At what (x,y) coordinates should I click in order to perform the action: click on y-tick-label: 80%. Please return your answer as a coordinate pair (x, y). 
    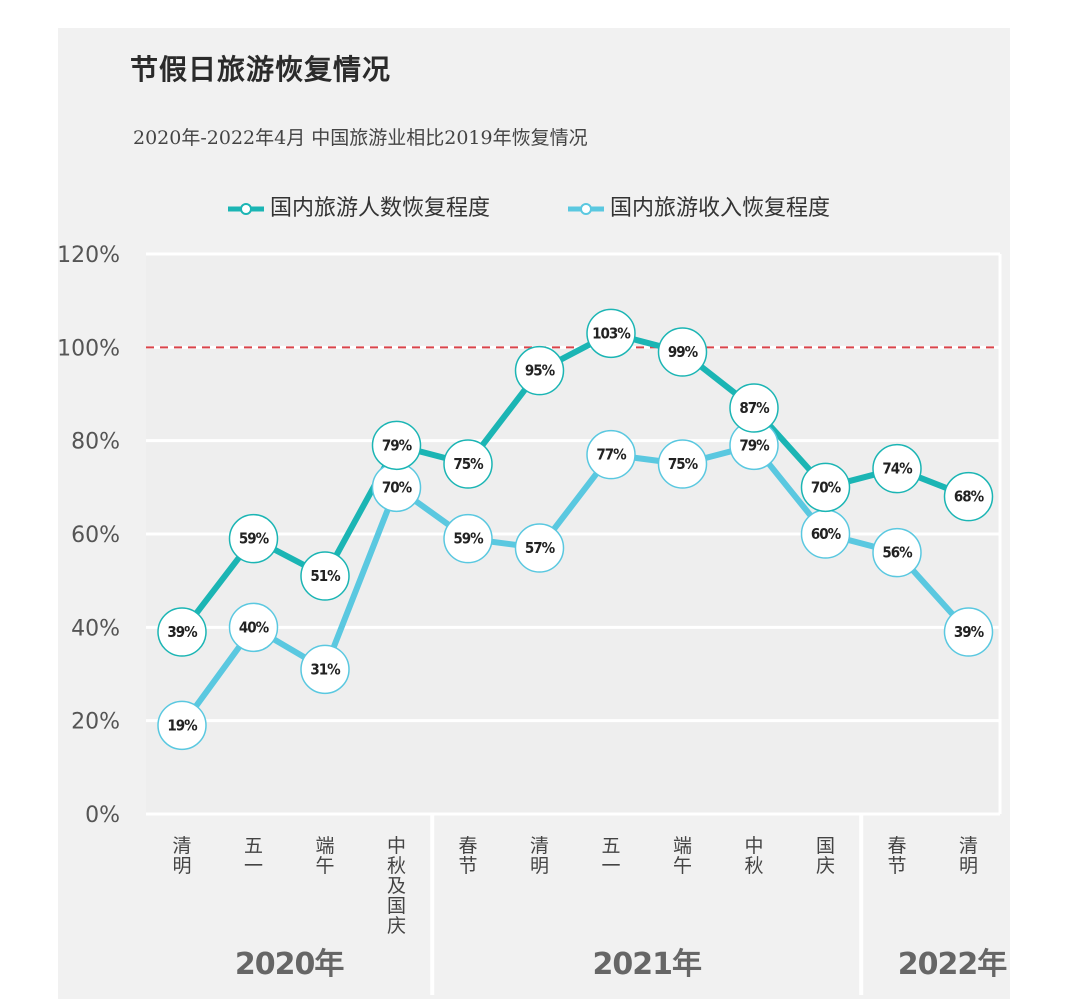
    Looking at the image, I should click on (95, 442).